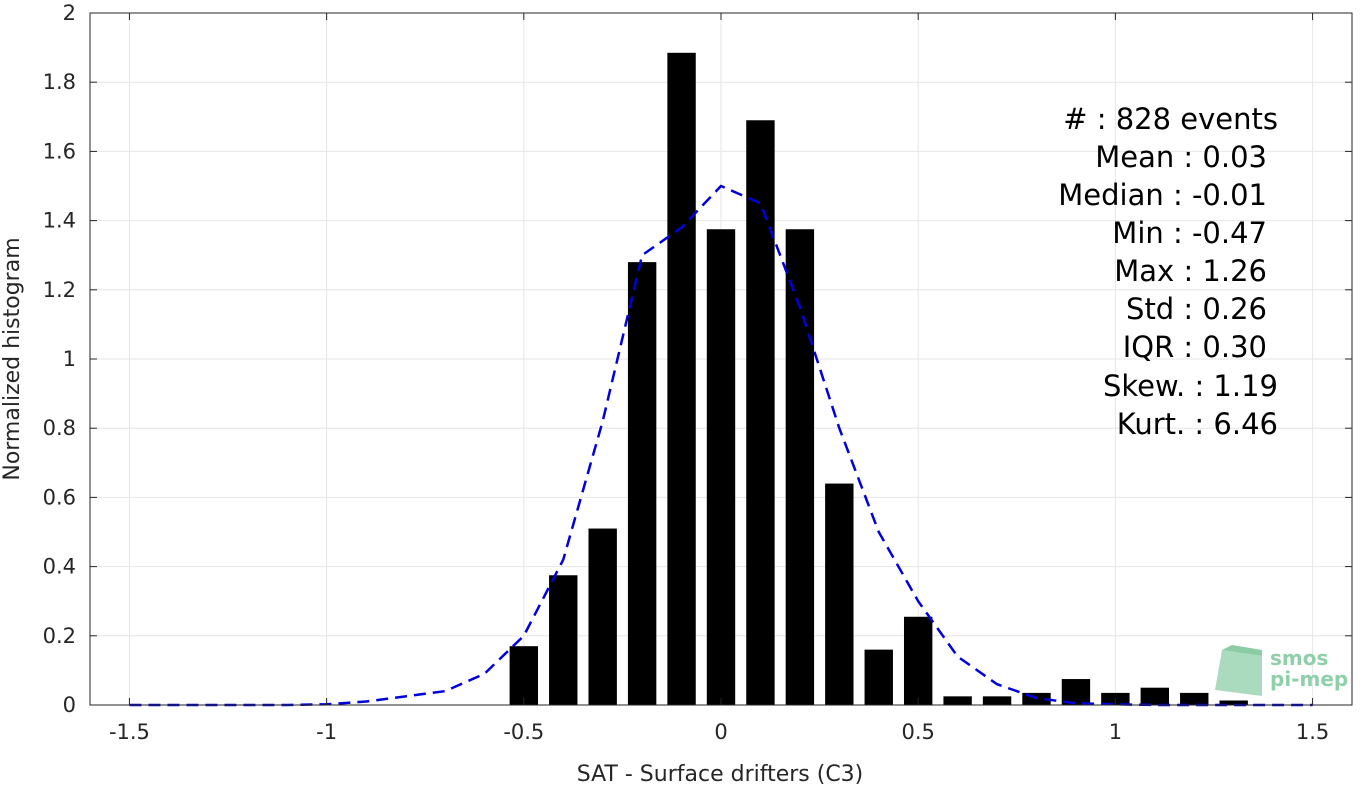 This screenshot has width=1367, height=785. Describe the element at coordinates (1196, 309) in the screenshot. I see `stat-std: Std : 0.26` at that location.